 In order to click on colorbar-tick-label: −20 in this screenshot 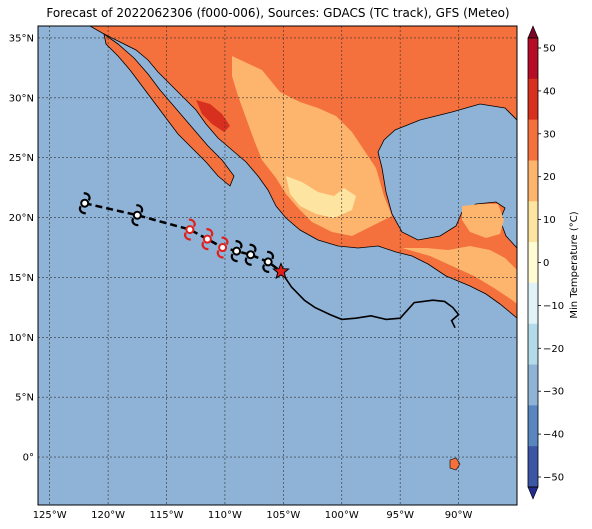, I will do `click(553, 349)`.